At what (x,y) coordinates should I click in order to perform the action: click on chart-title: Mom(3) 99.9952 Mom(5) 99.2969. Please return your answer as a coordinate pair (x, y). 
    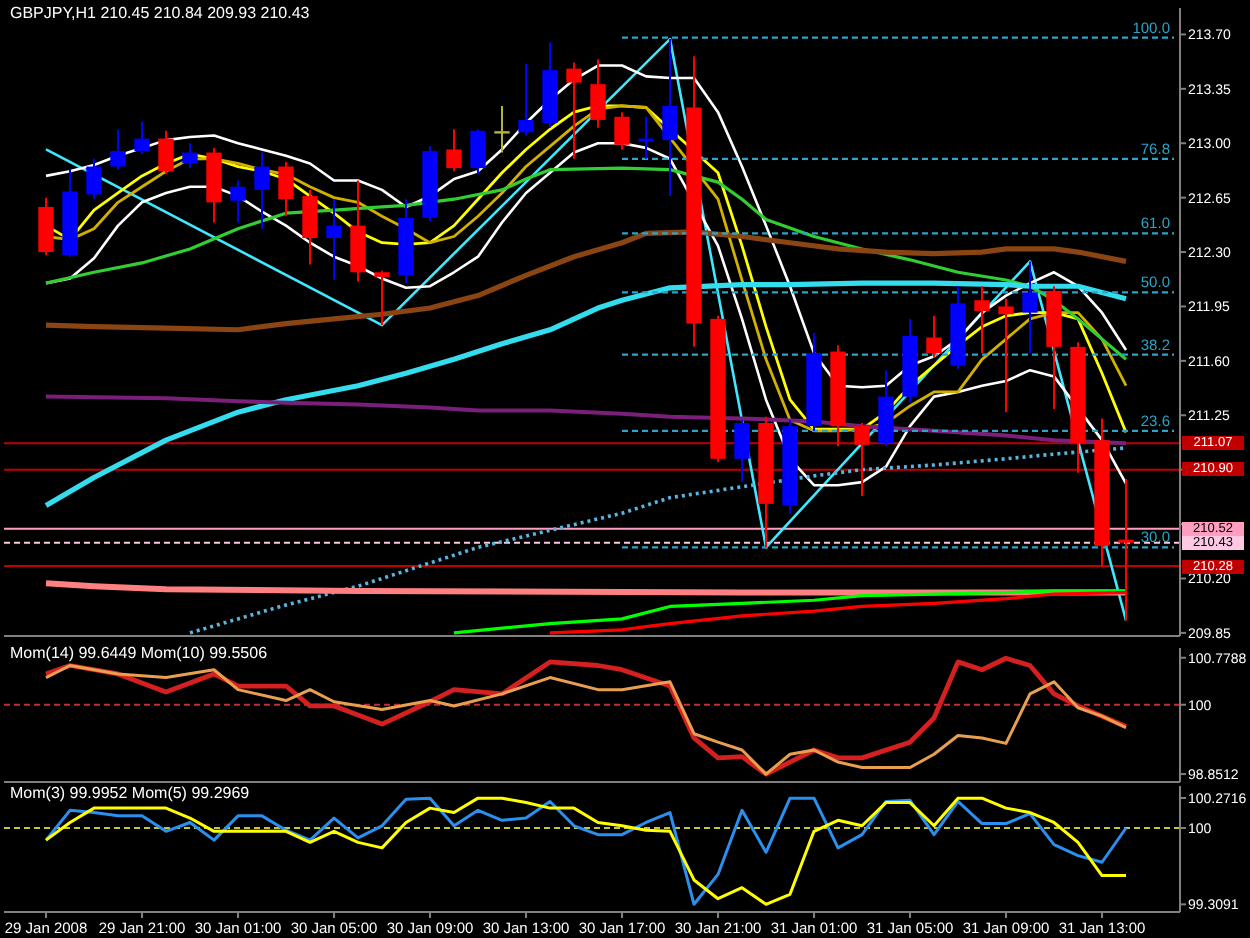
    Looking at the image, I should click on (130, 793).